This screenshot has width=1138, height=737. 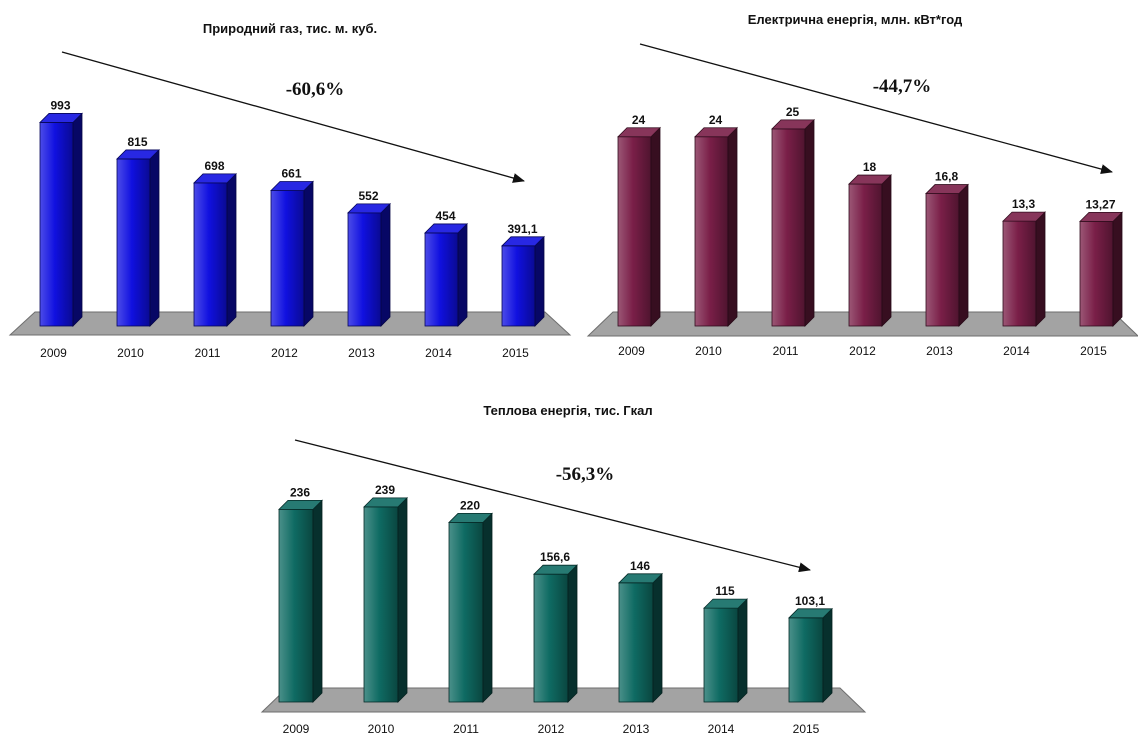 What do you see at coordinates (445, 216) in the screenshot?
I see `value-label: 454` at bounding box center [445, 216].